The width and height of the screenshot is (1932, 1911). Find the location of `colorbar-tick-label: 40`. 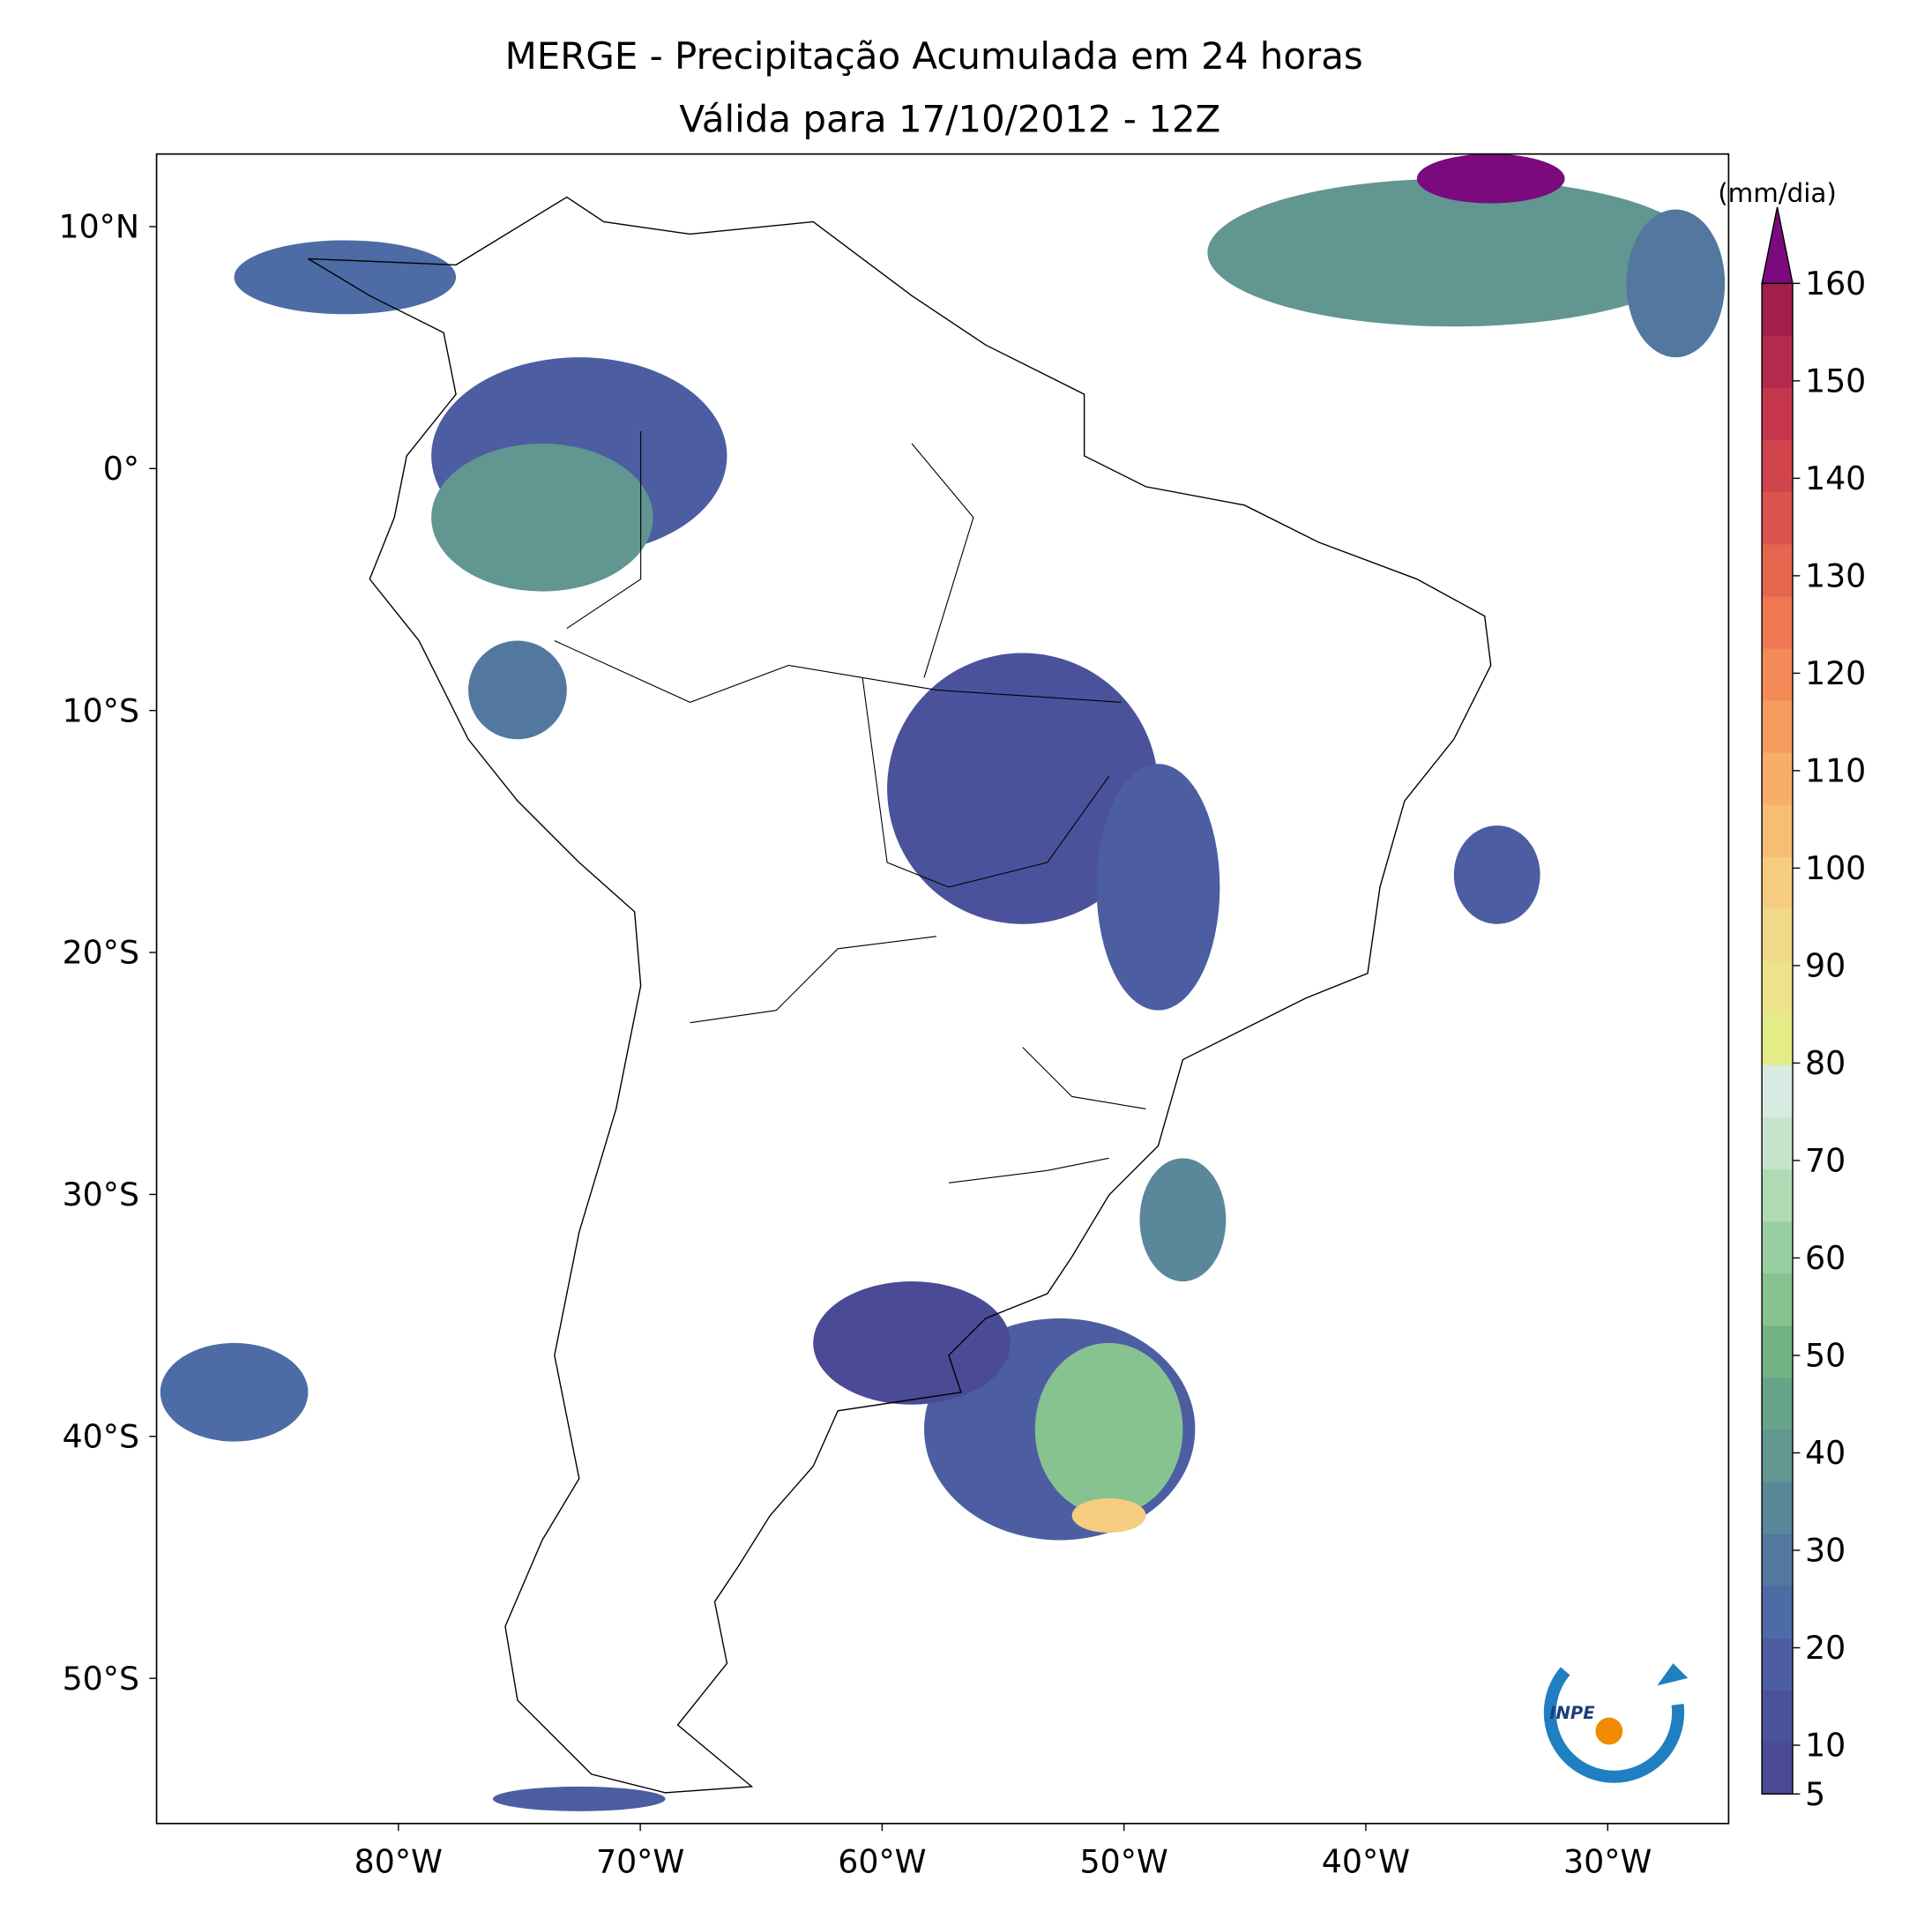

colorbar-tick-label: 40 is located at coordinates (1825, 1453).